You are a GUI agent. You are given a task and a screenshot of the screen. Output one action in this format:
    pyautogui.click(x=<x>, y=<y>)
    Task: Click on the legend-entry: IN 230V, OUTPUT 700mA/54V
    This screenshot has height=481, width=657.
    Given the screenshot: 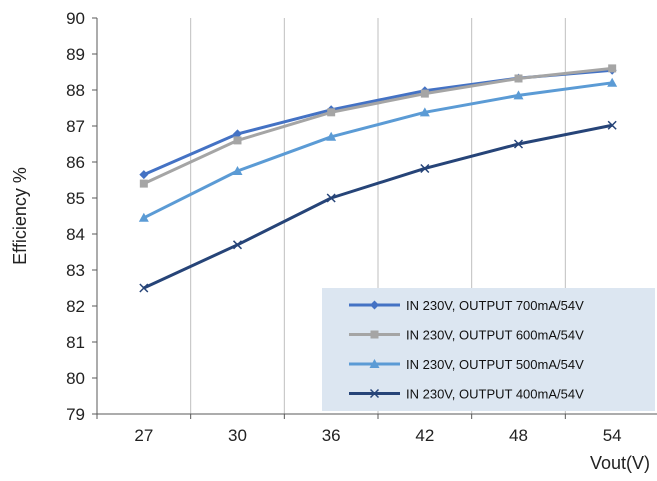 What is the action you would take?
    pyautogui.click(x=466, y=305)
    